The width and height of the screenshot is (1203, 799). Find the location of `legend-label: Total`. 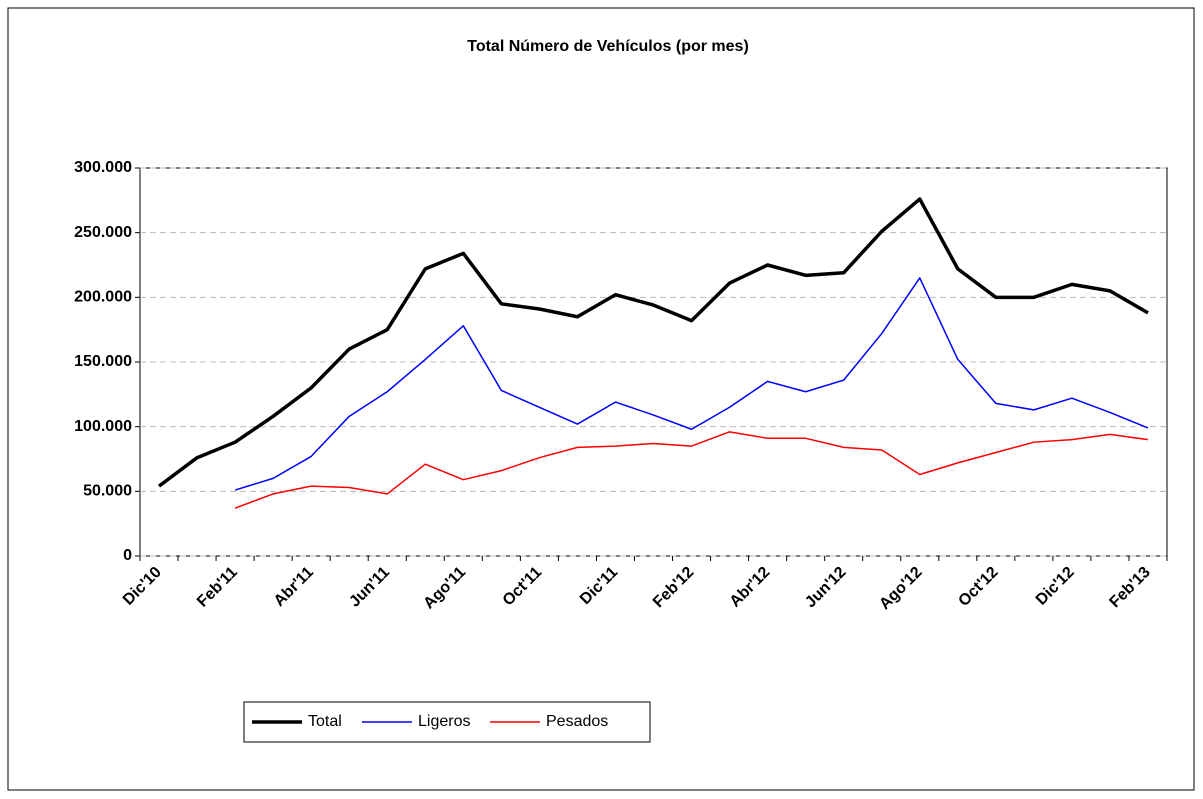

legend-label: Total is located at coordinates (325, 721).